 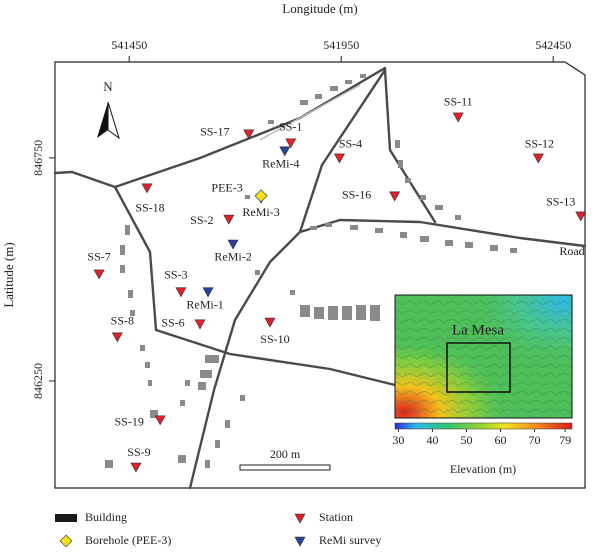 What do you see at coordinates (350, 144) in the screenshot?
I see `point-label: SS-4` at bounding box center [350, 144].